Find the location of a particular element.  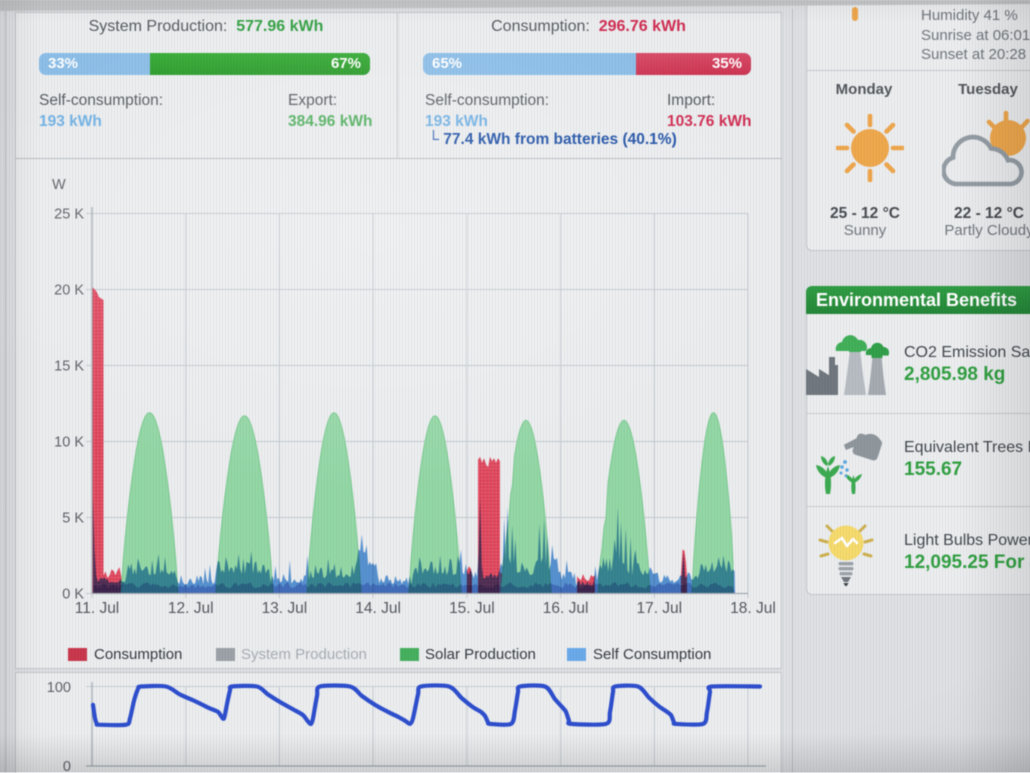

svg-text: W is located at coordinates (59, 185).